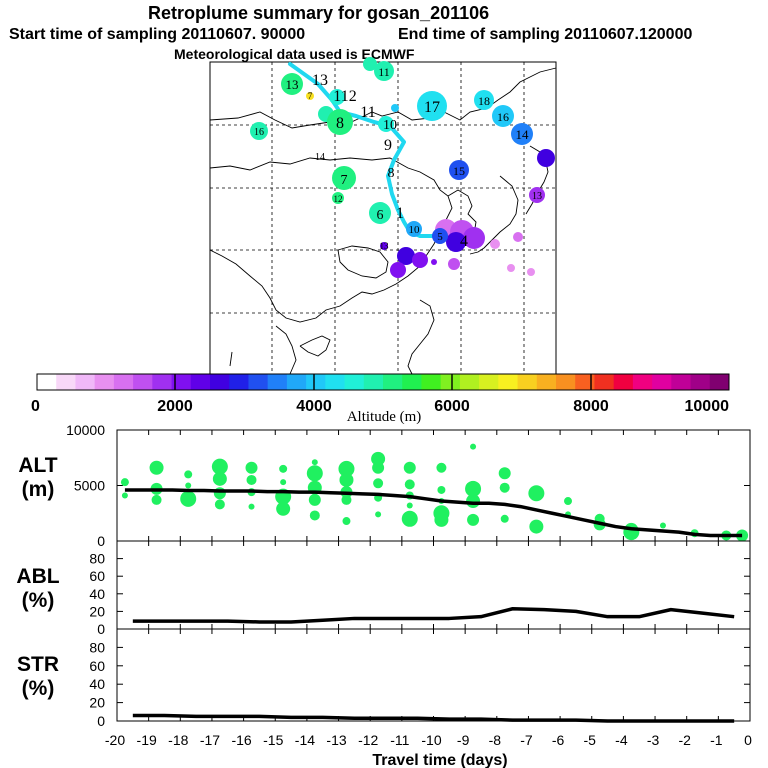 This screenshot has height=768, width=768. Describe the element at coordinates (380, 399) in the screenshot. I see `colorbar: 0 2000 4000 6000 8000 10000 Altitude (m)` at that location.